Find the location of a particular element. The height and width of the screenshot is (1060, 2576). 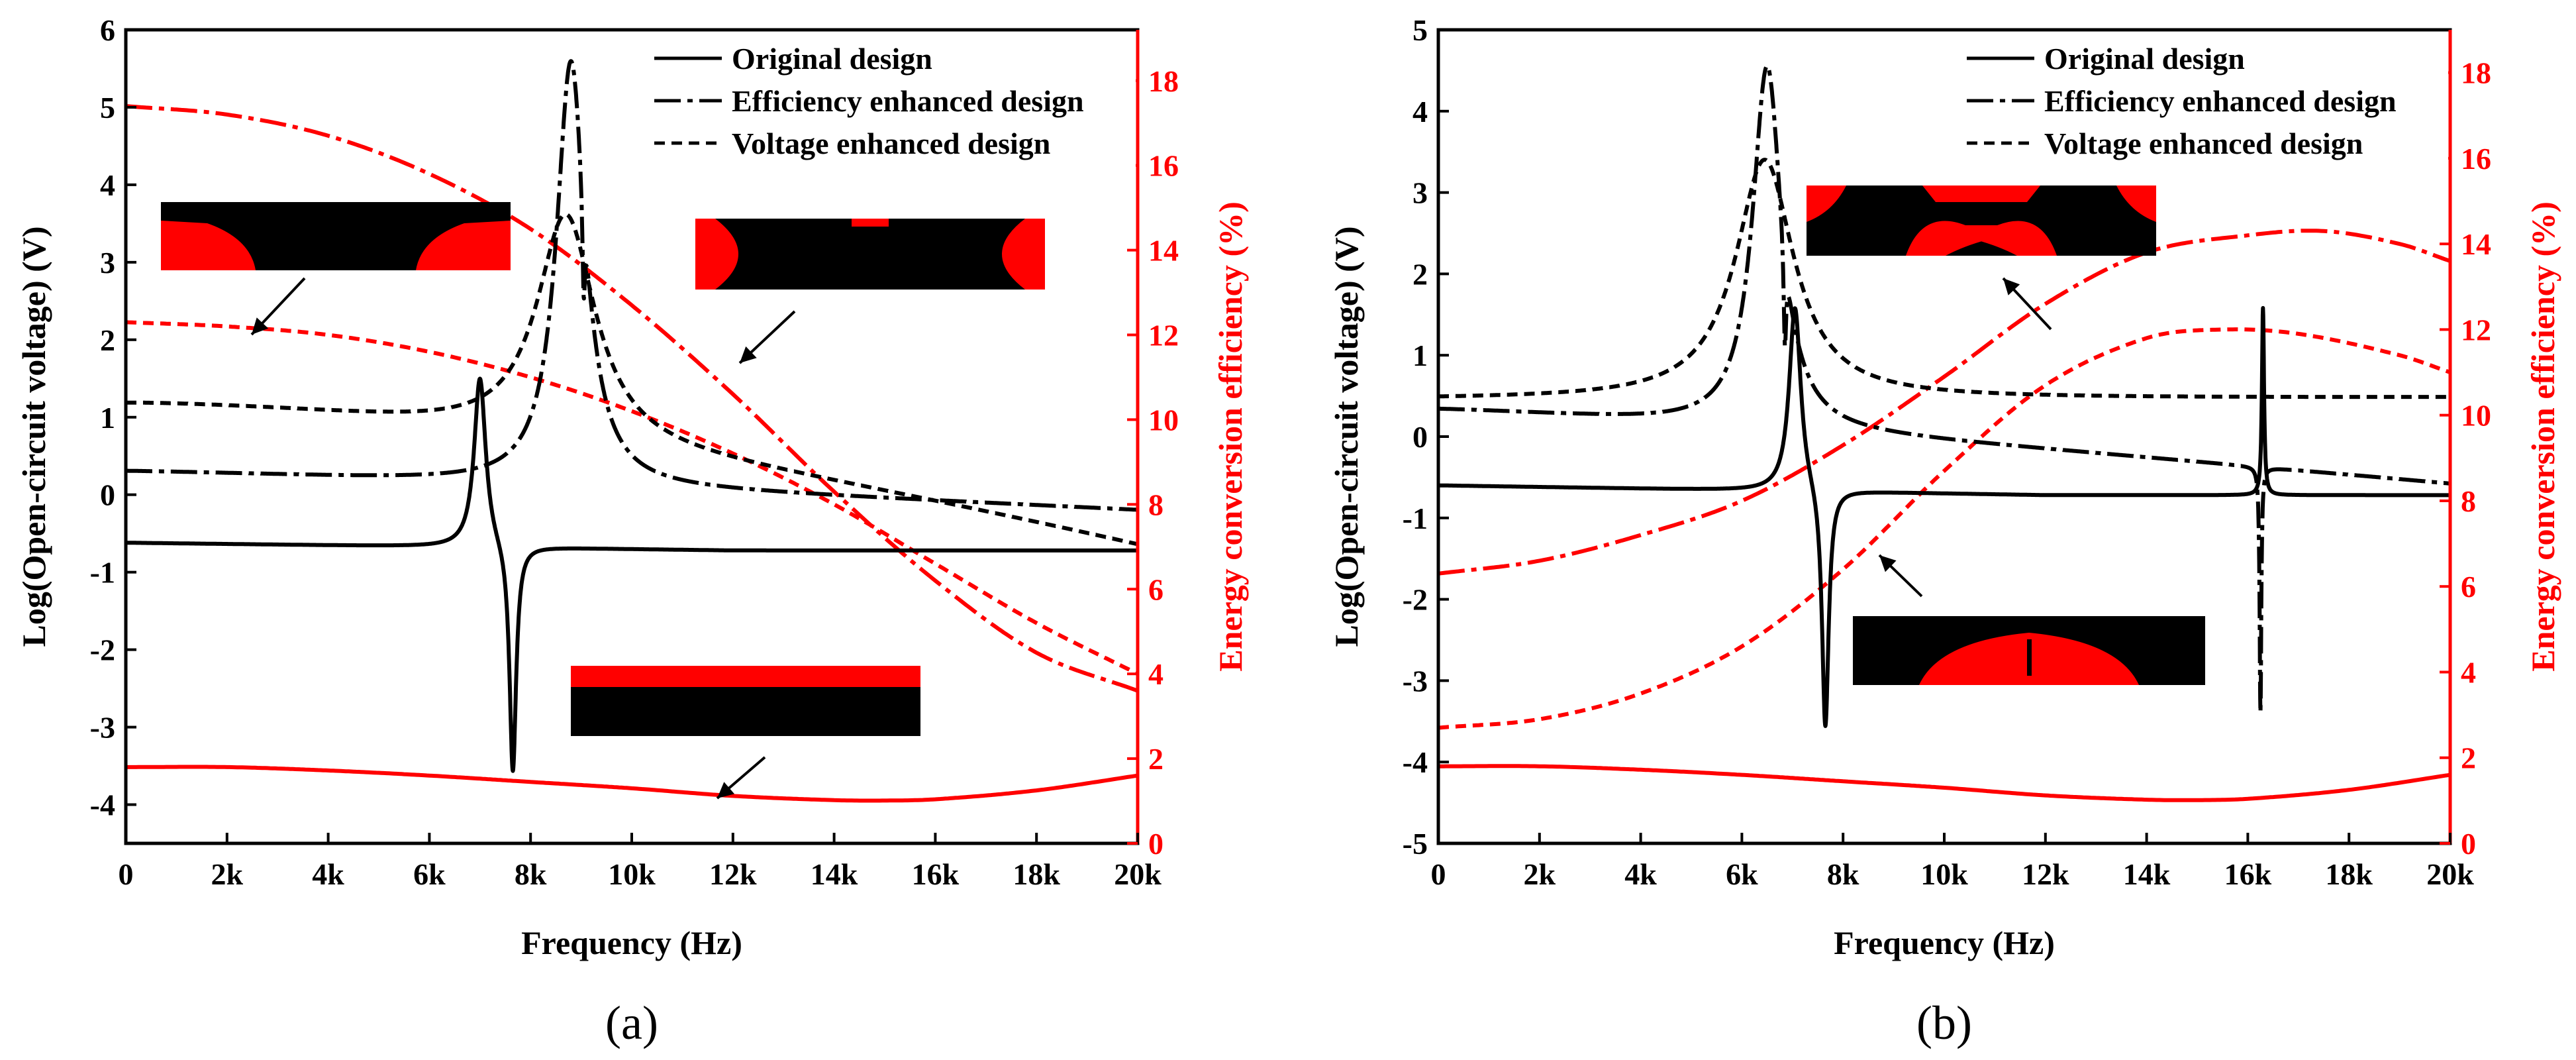

panel-b-ytick-left-label: -3 is located at coordinates (1415, 681).